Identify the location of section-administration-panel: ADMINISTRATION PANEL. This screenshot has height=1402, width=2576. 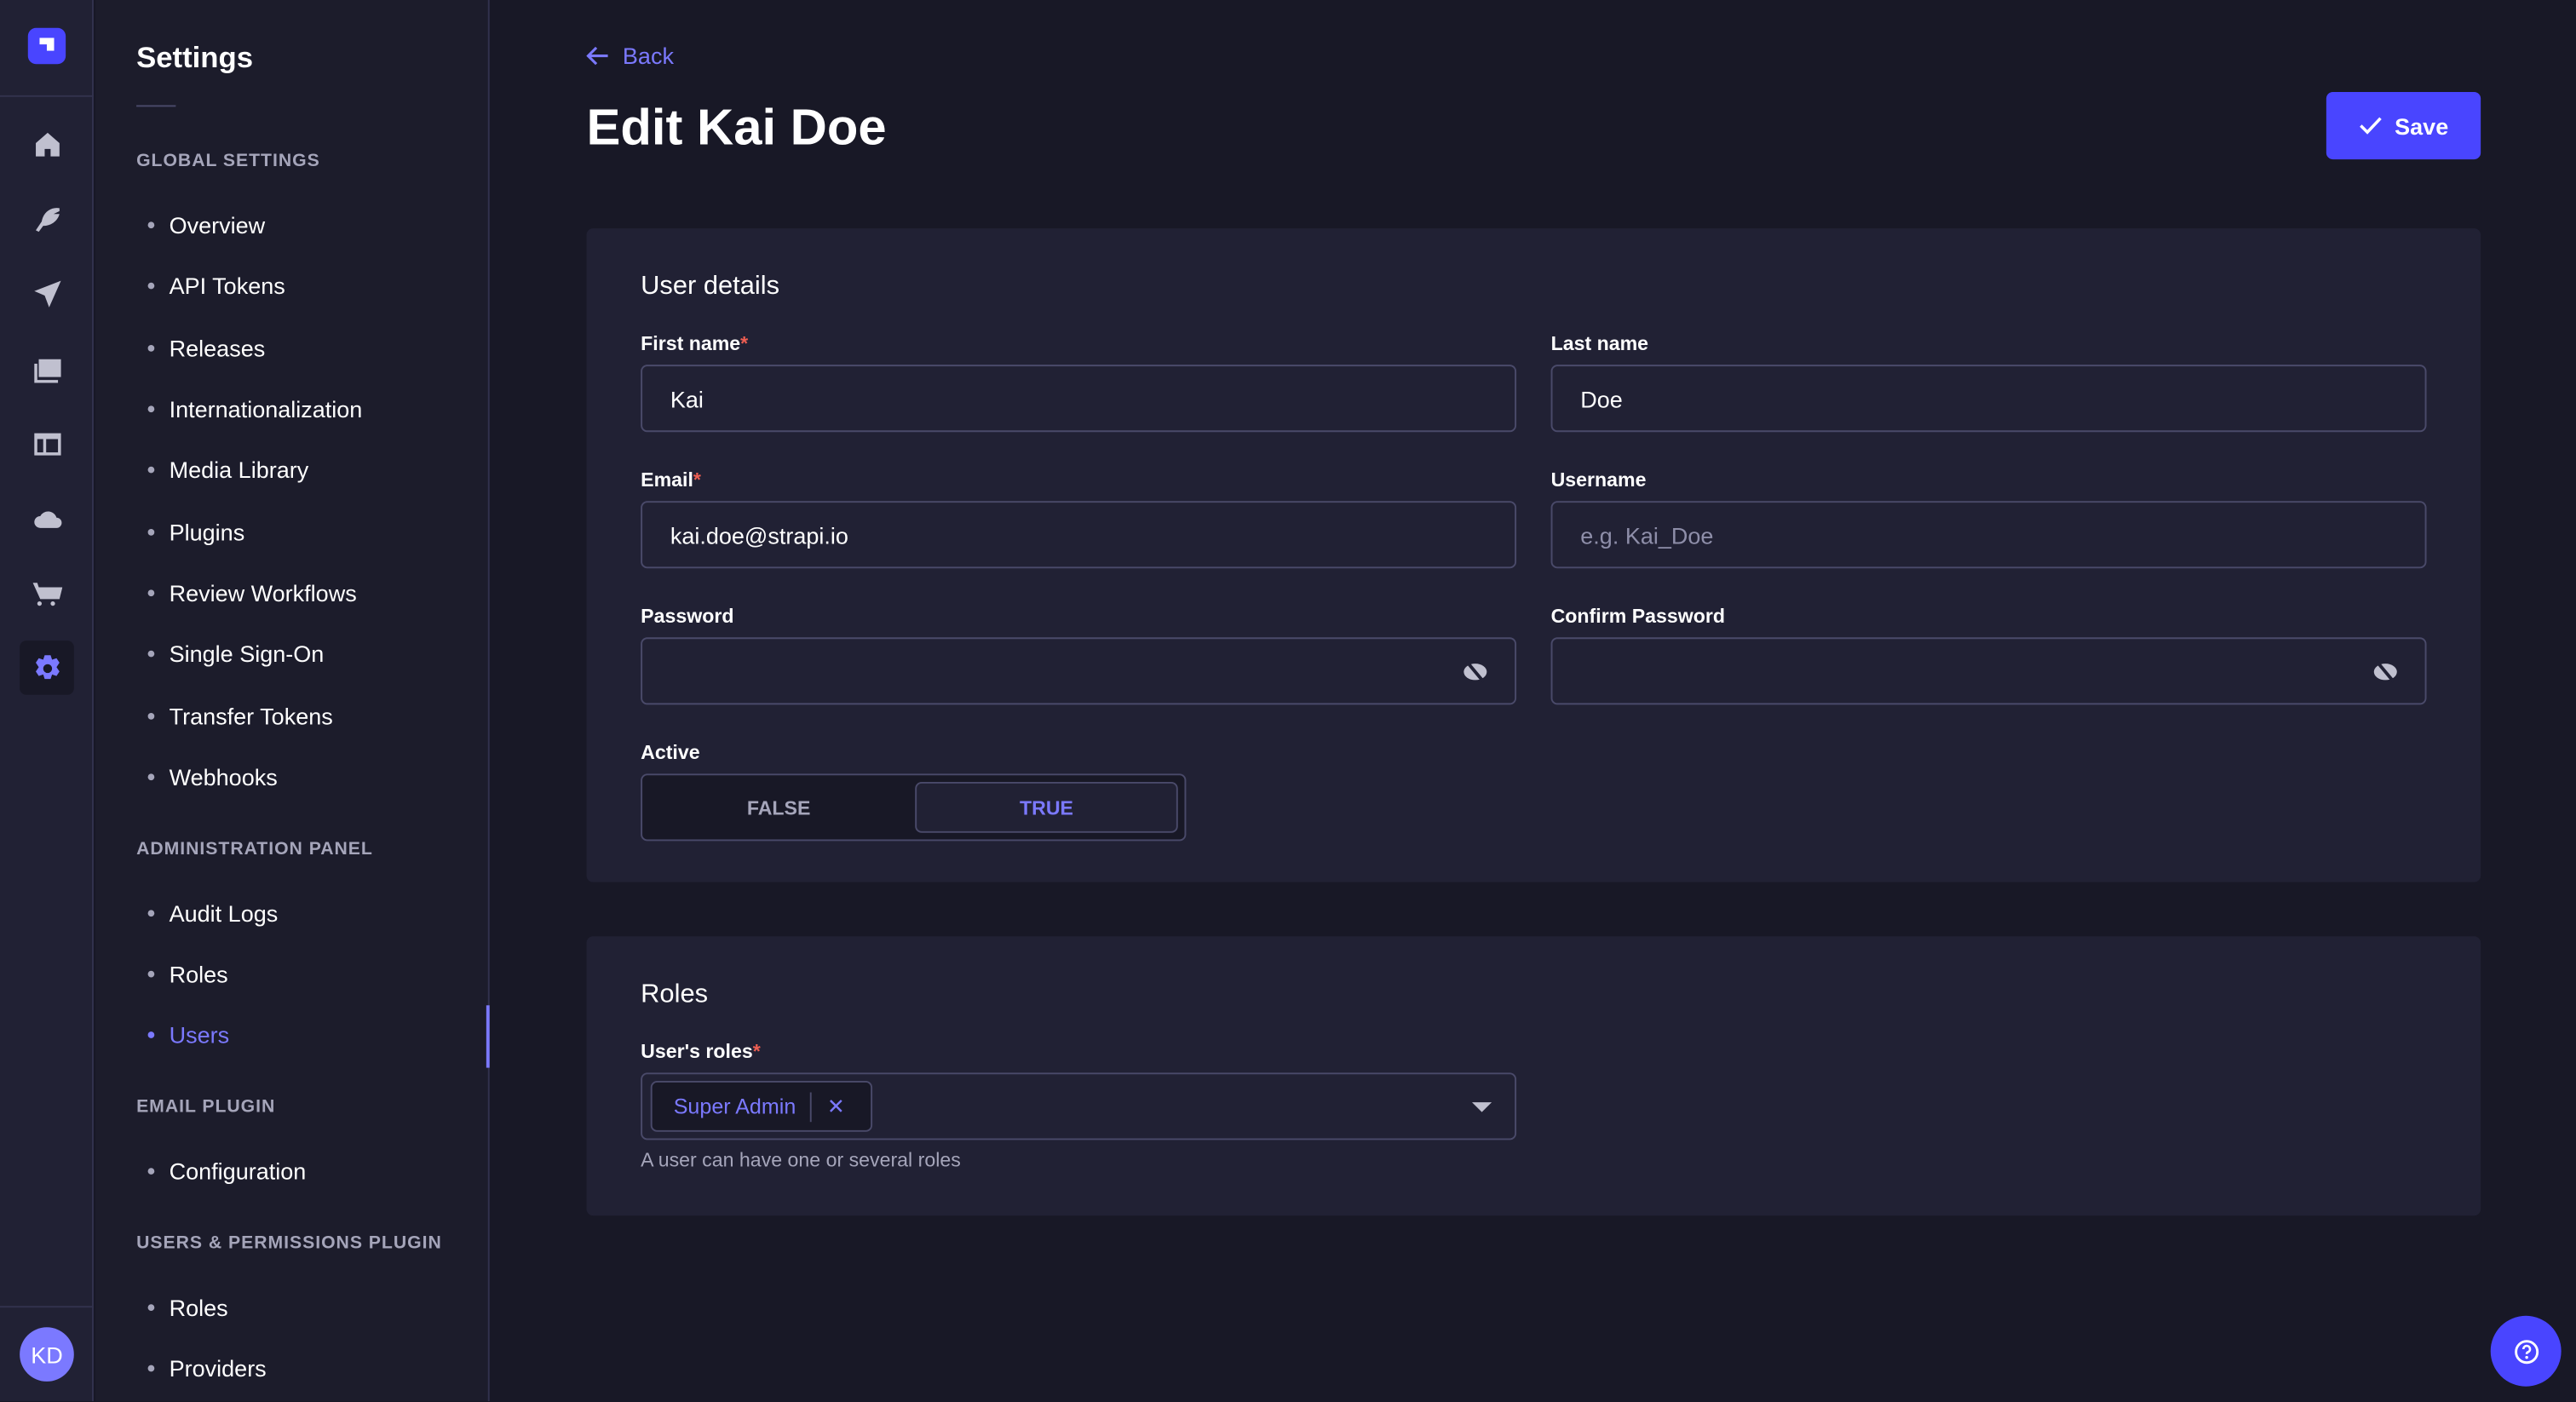
(255, 849).